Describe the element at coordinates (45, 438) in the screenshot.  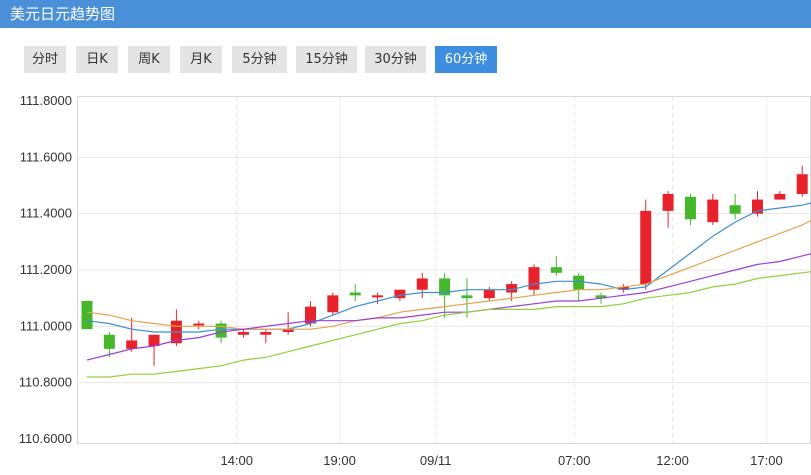
I see `y-tick-label: 110.6000` at that location.